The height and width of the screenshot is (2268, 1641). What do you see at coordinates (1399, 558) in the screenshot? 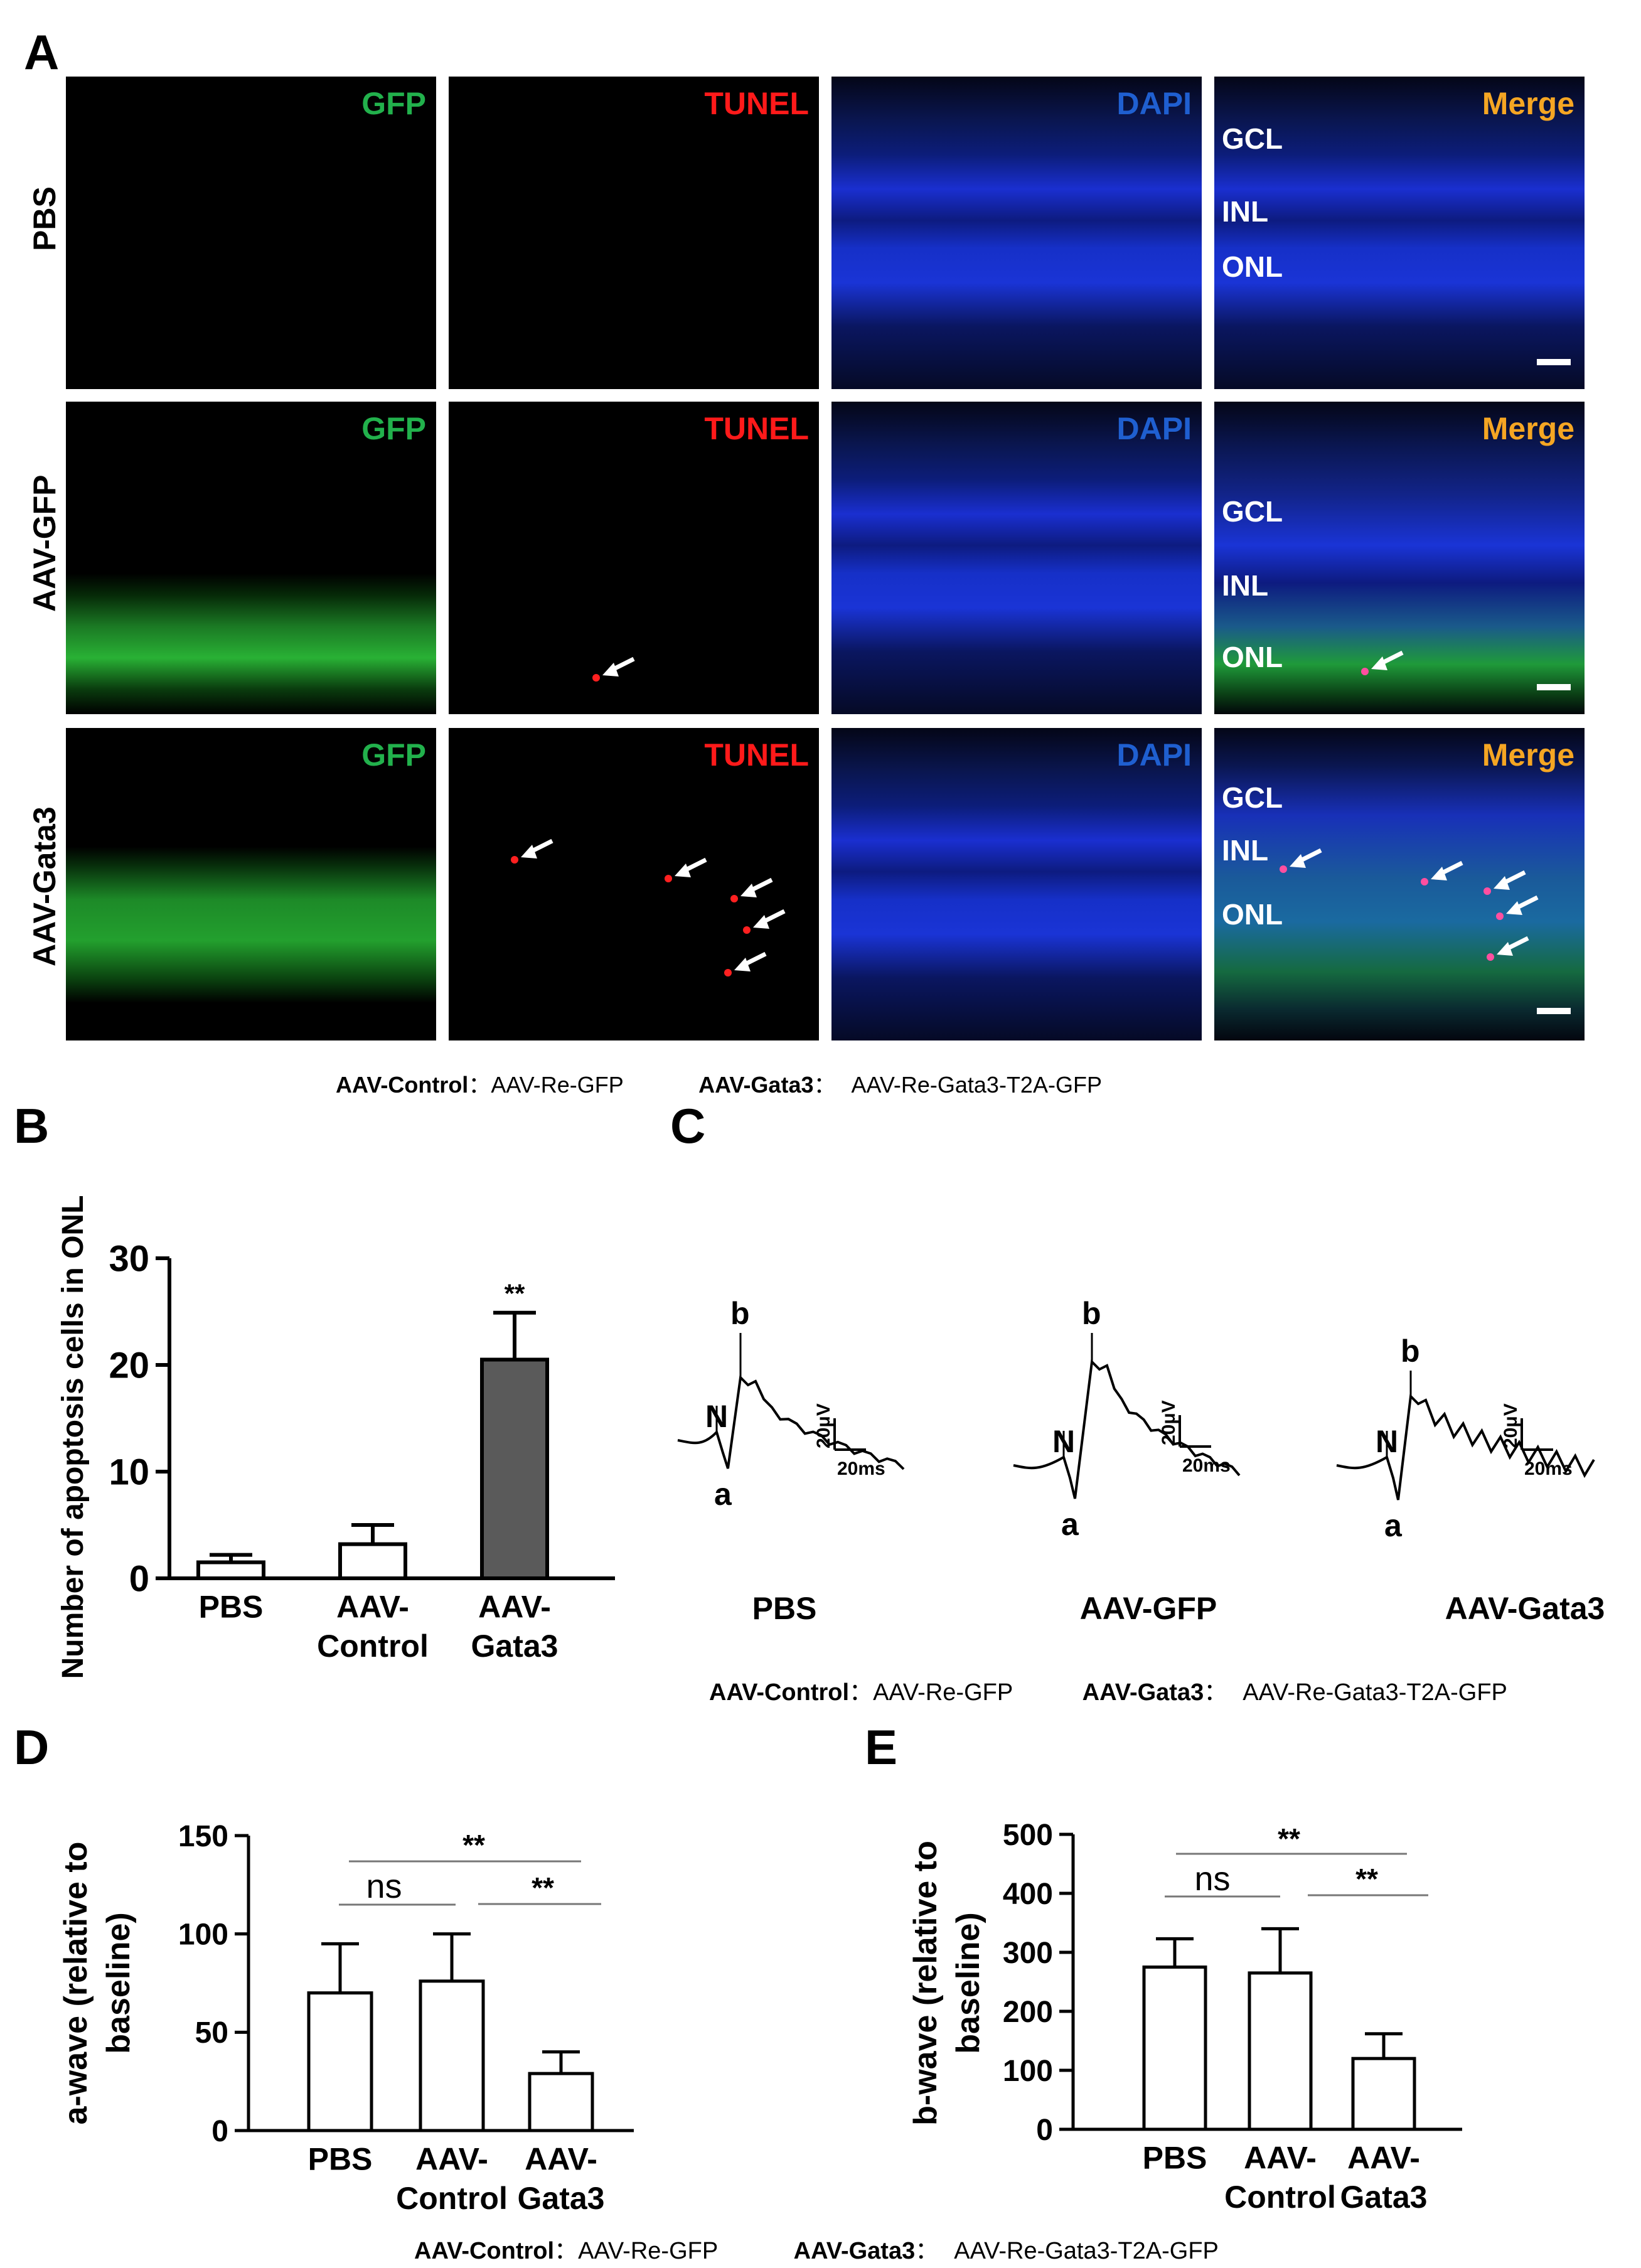
I see `micrograph-aav-gfp-merge: Merge GCL INL ONL` at bounding box center [1399, 558].